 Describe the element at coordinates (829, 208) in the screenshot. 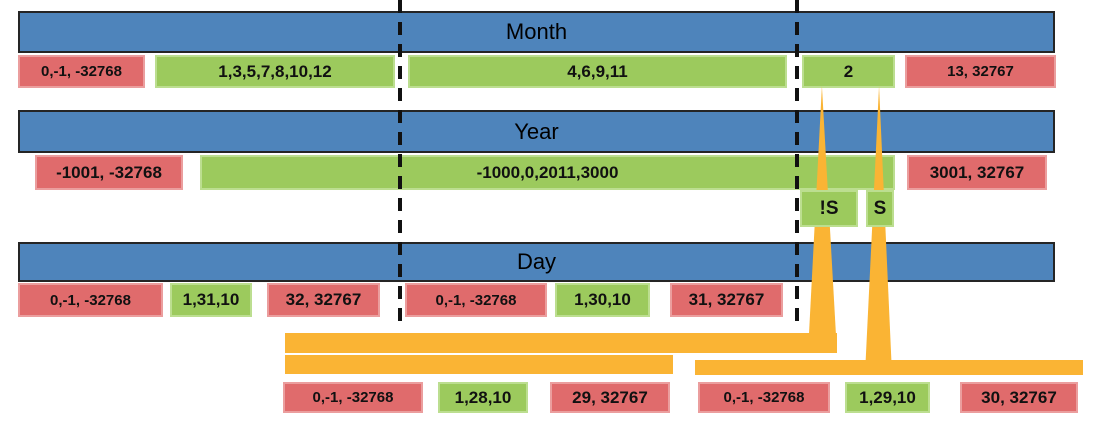

I see `not-leap-year-box: !S` at that location.